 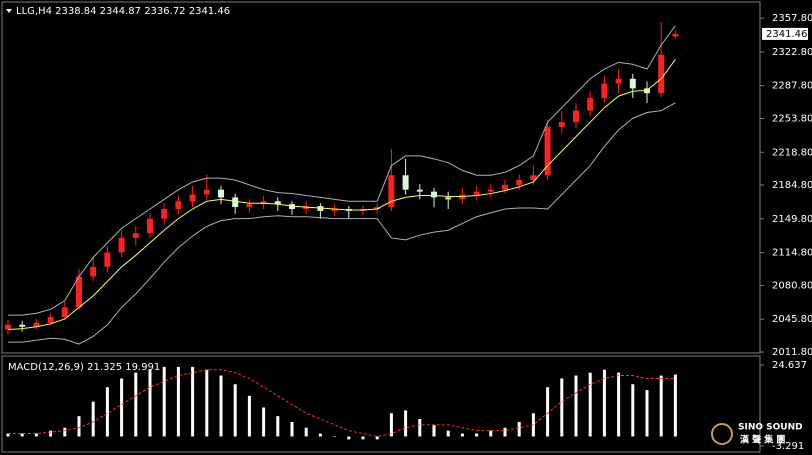 I want to click on y-tick-label: 2357.80, so click(x=792, y=18).